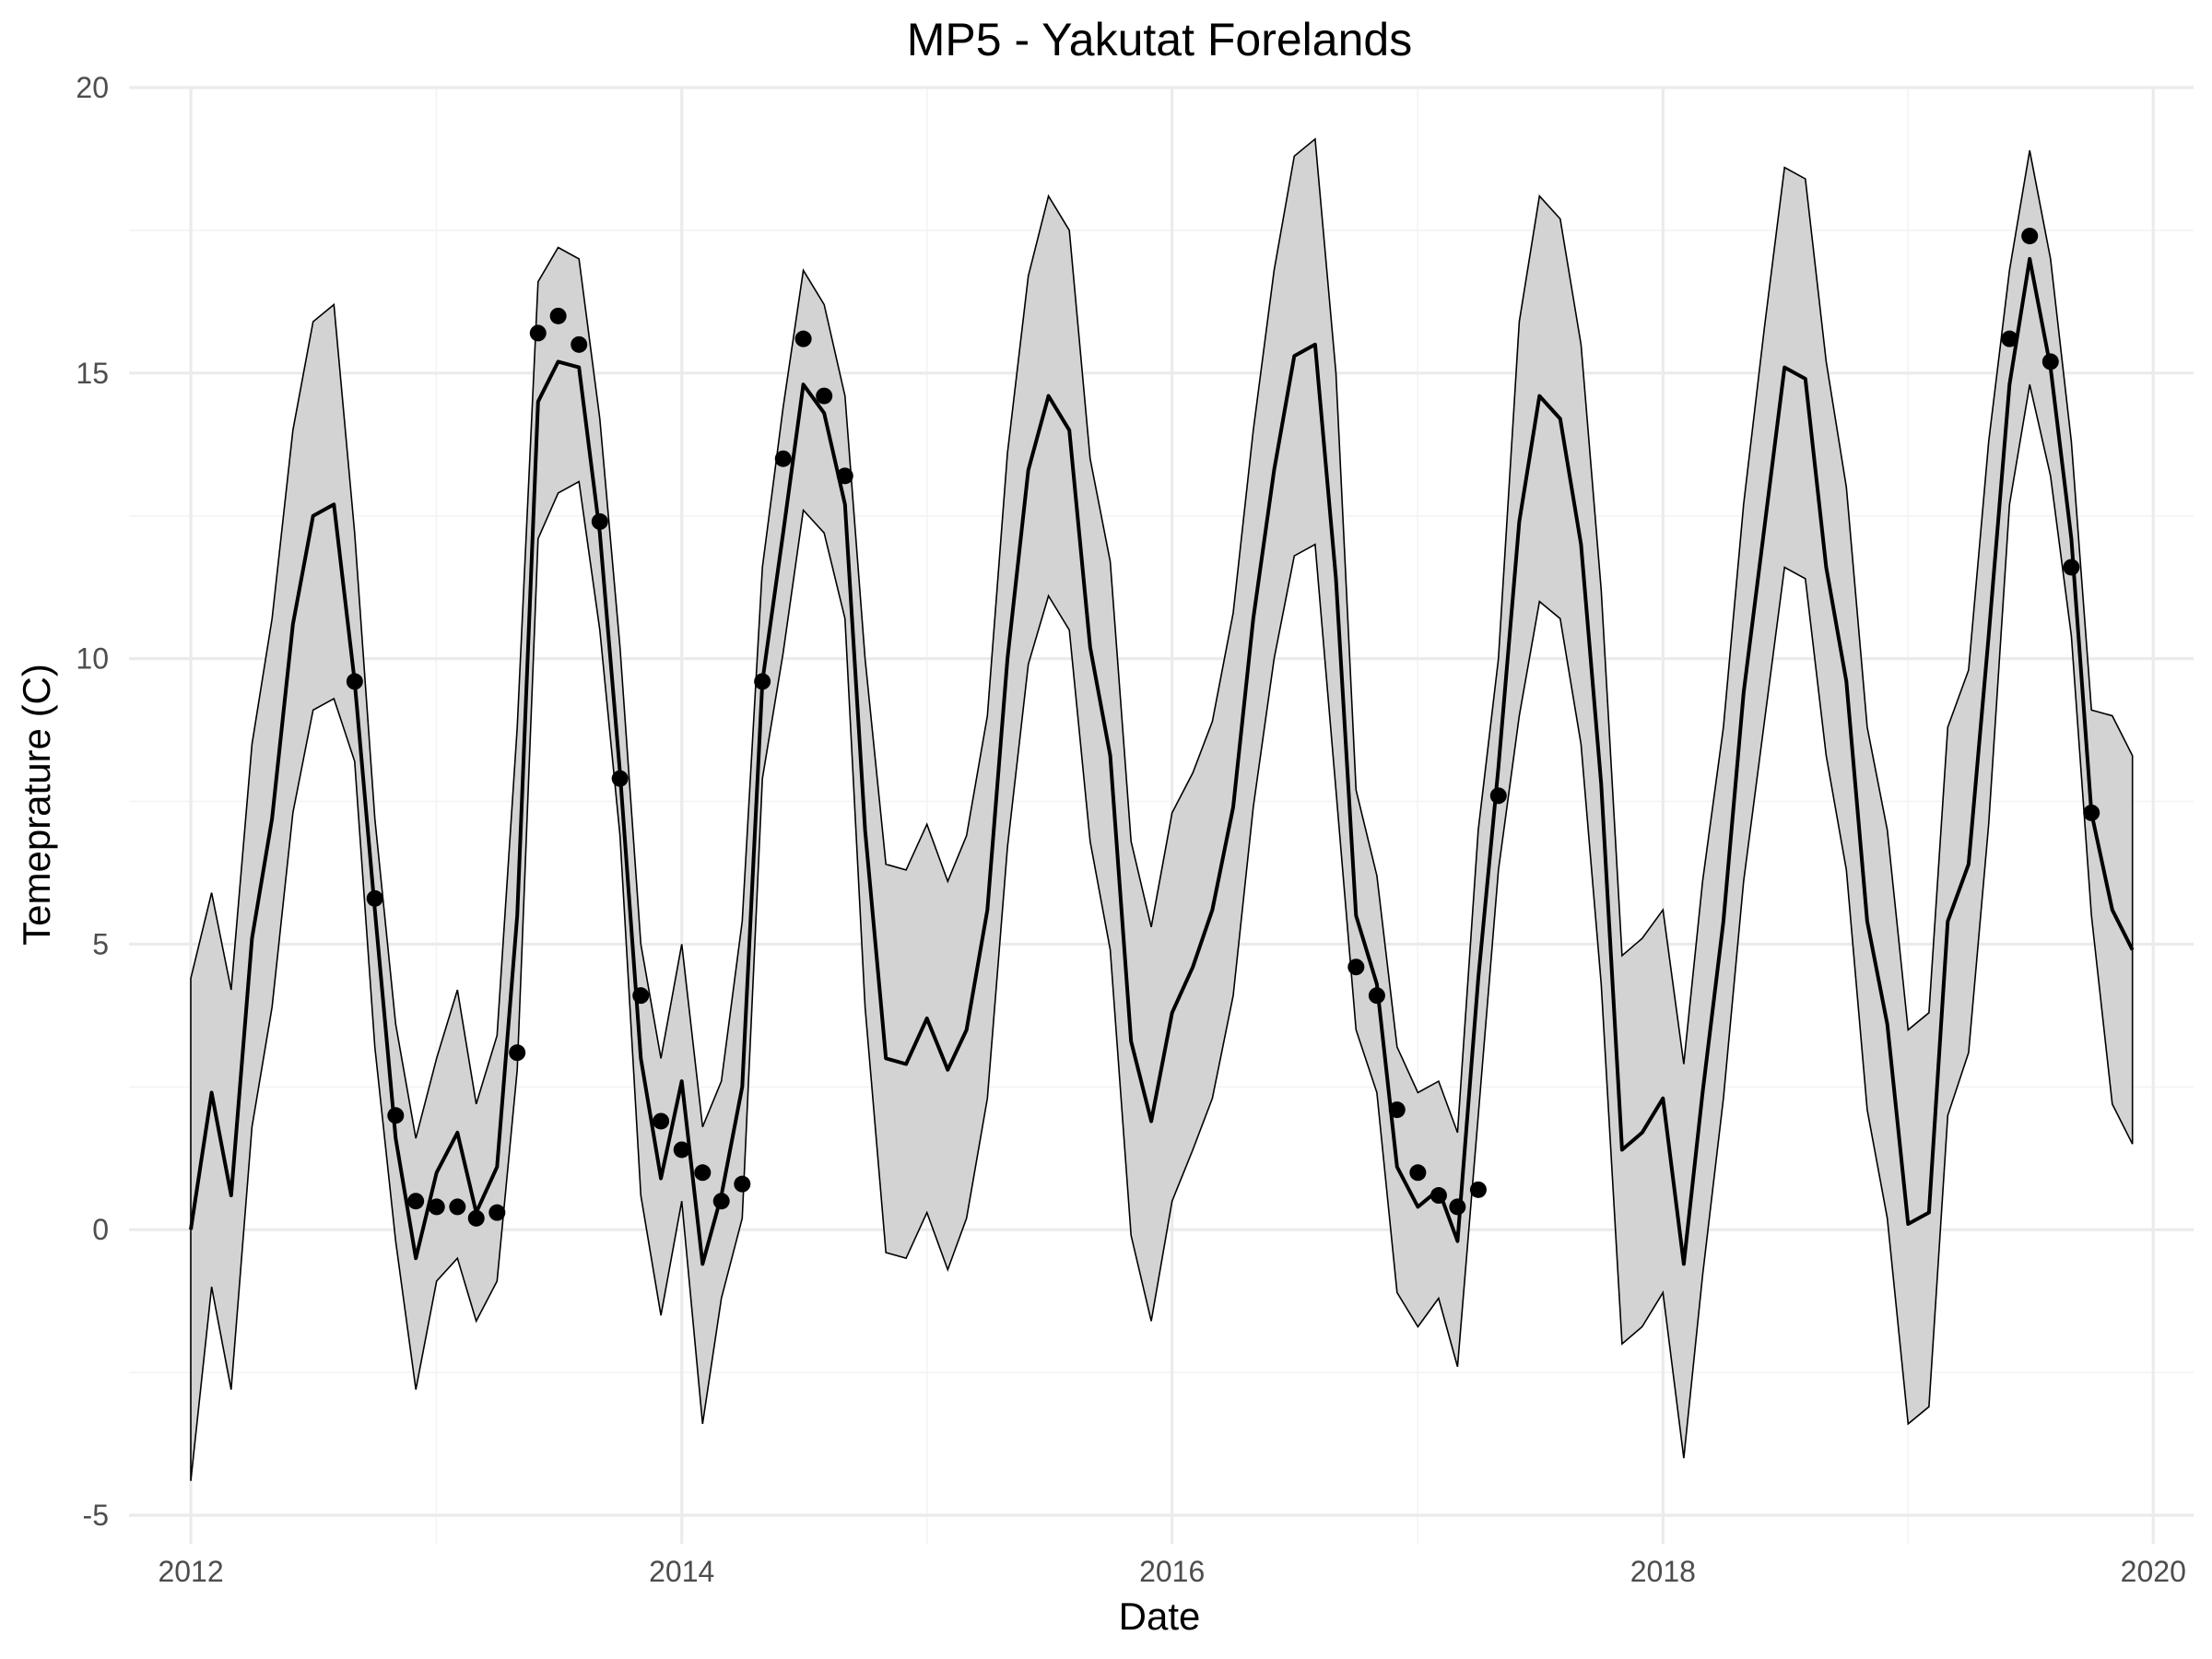 This screenshot has height=1659, width=2212. What do you see at coordinates (681, 1571) in the screenshot?
I see `x-tick-label: 2014` at bounding box center [681, 1571].